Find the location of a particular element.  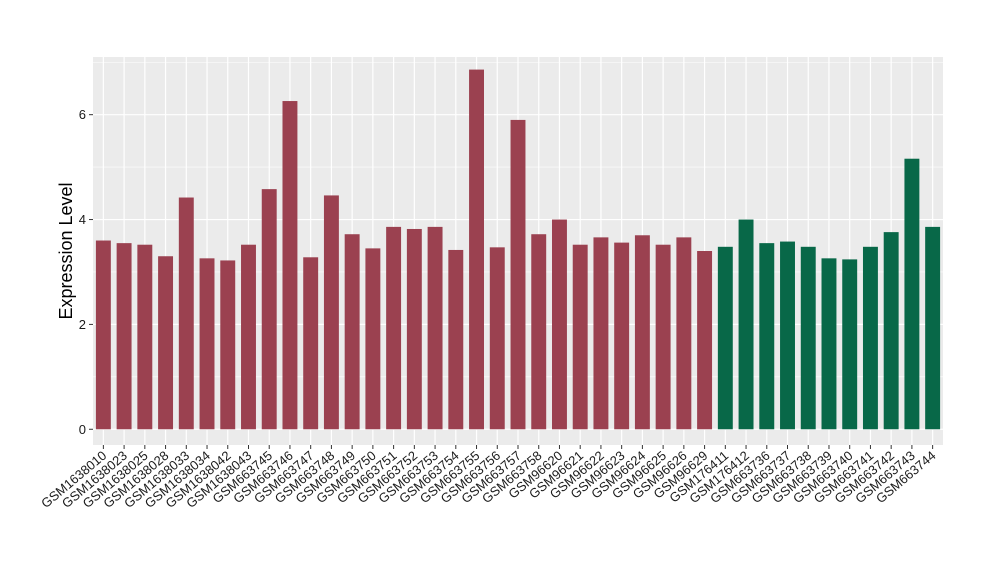

y-axis: 0 2 4 6 is located at coordinates (86, 272).